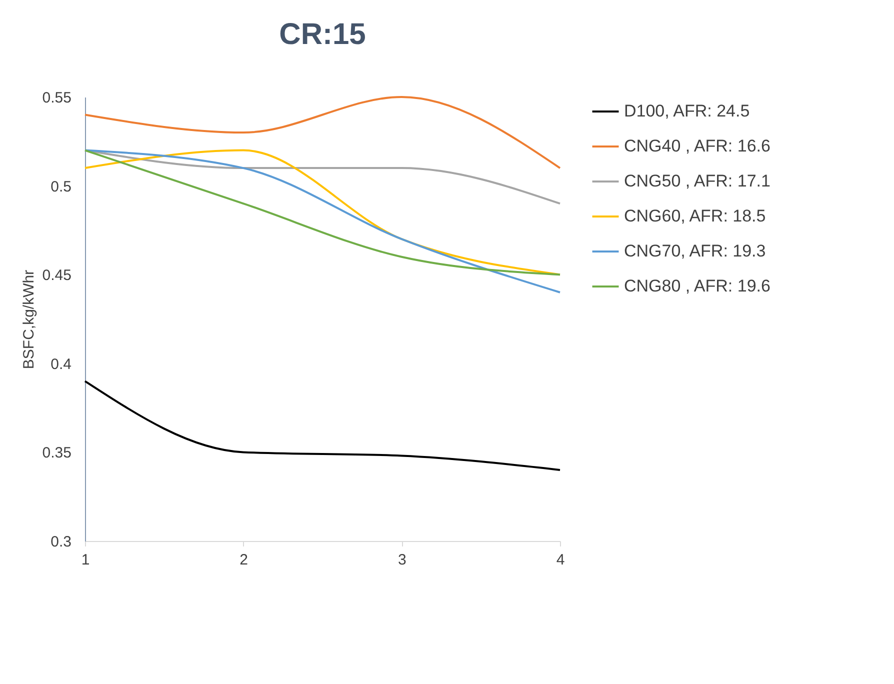  I want to click on legend-label: CNG70, AFR: 19.3, so click(695, 251).